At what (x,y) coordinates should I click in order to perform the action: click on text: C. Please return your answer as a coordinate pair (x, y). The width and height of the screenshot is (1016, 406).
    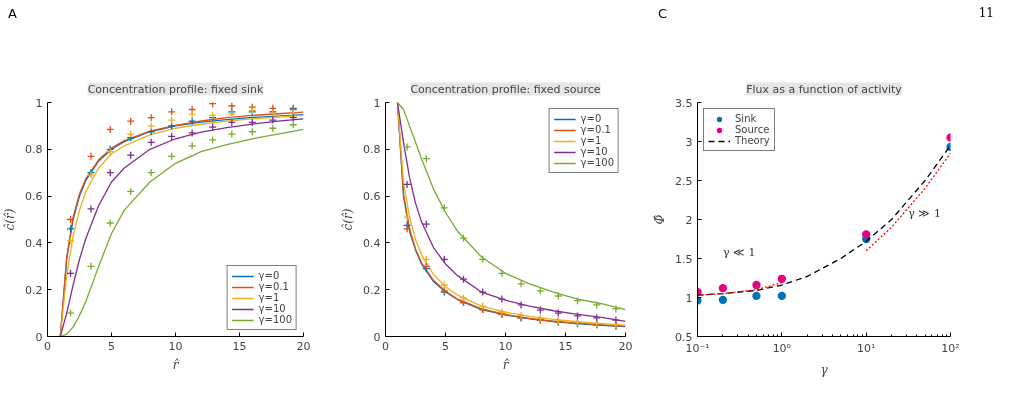
    Looking at the image, I should click on (663, 14).